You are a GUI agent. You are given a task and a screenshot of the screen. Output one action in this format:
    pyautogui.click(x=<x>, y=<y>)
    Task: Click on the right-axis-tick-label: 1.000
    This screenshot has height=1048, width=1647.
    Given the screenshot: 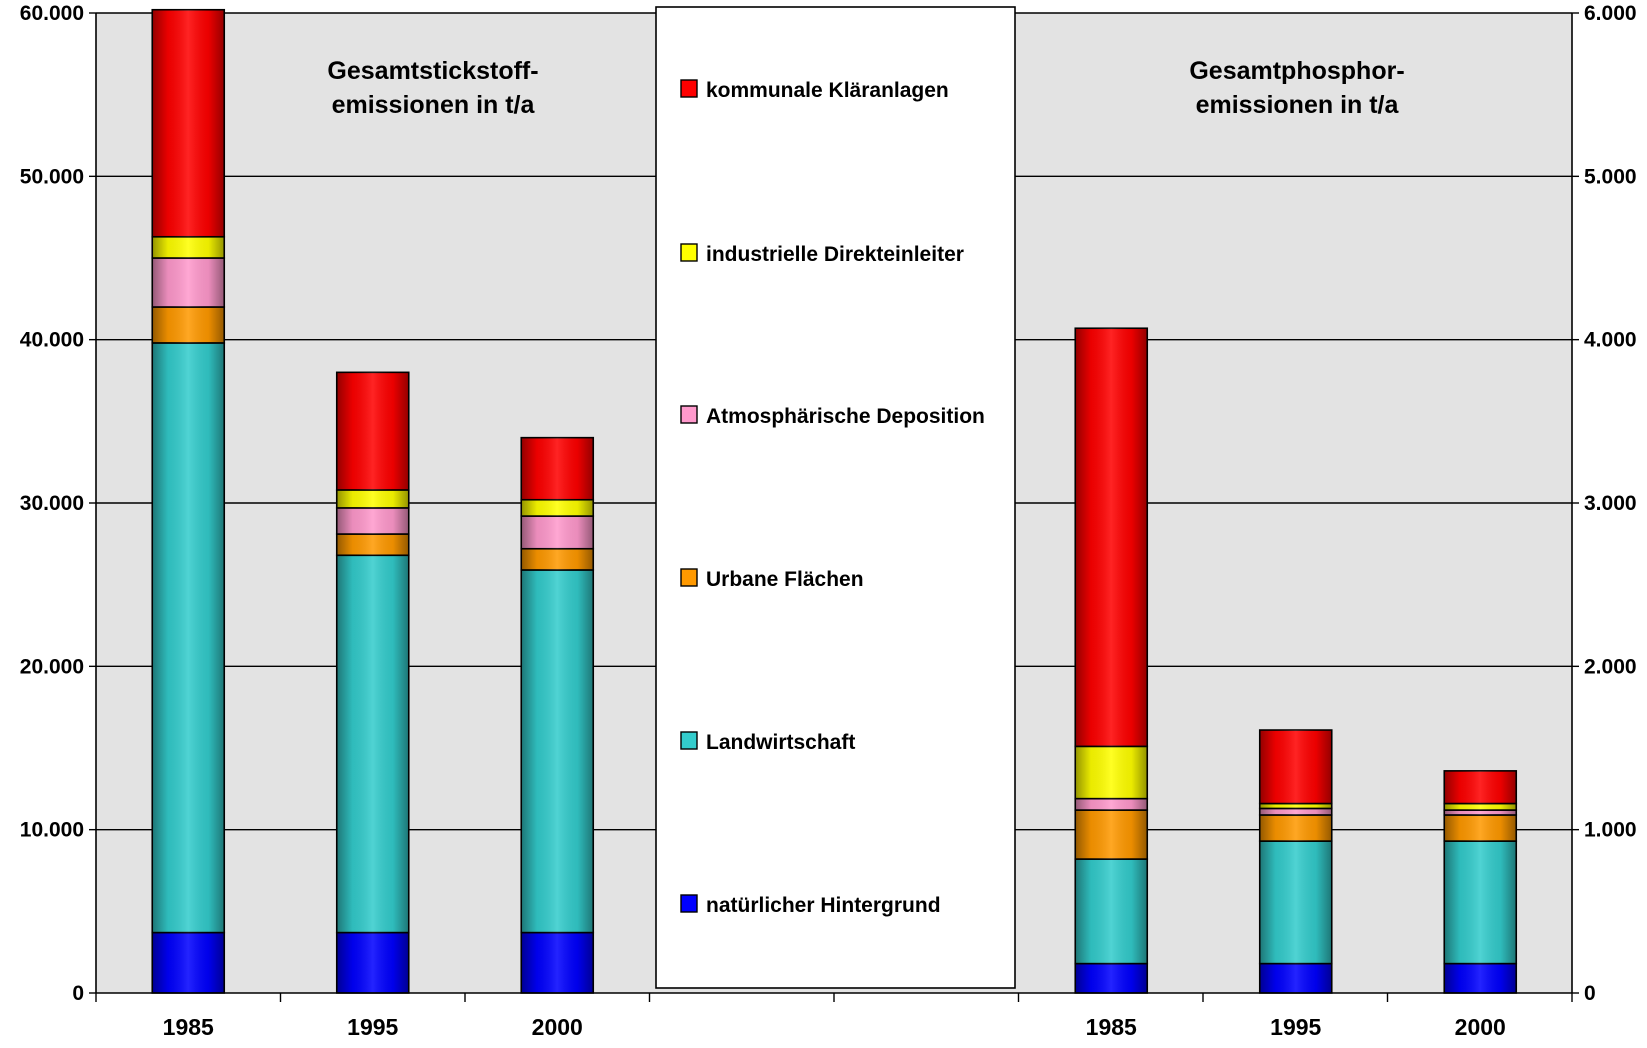 What is the action you would take?
    pyautogui.click(x=1610, y=830)
    